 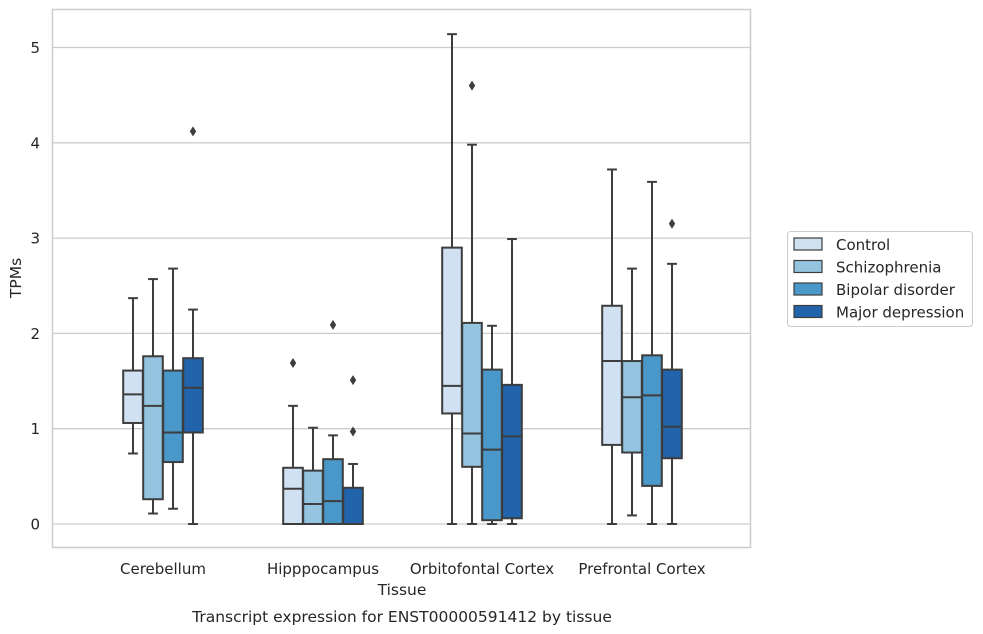 What do you see at coordinates (16, 278) in the screenshot?
I see `y-axis-label: TPMs` at bounding box center [16, 278].